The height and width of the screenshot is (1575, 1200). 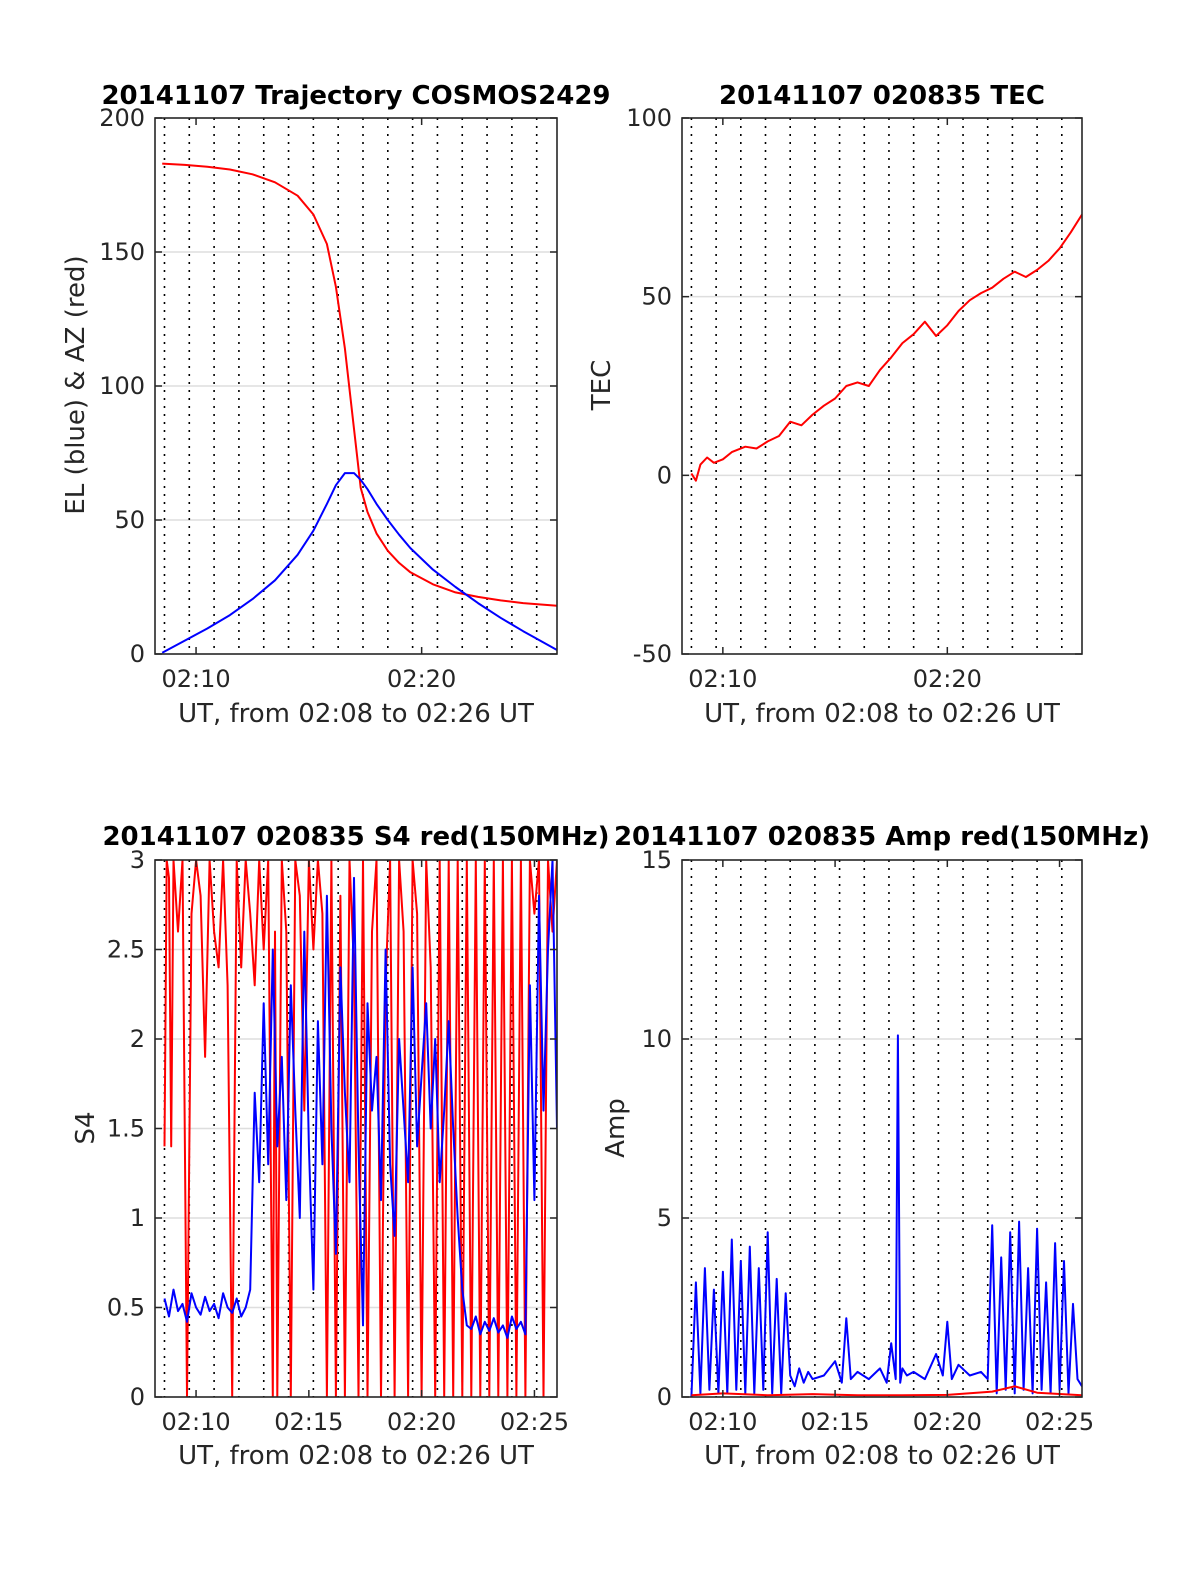 I want to click on y-tick-label: 2, so click(x=137, y=1039).